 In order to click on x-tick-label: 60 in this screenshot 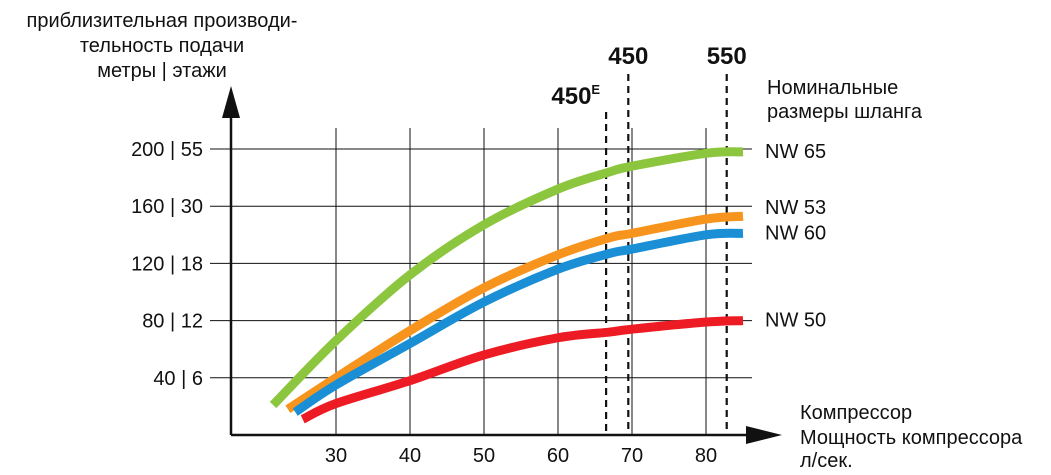, I will do `click(558, 456)`.